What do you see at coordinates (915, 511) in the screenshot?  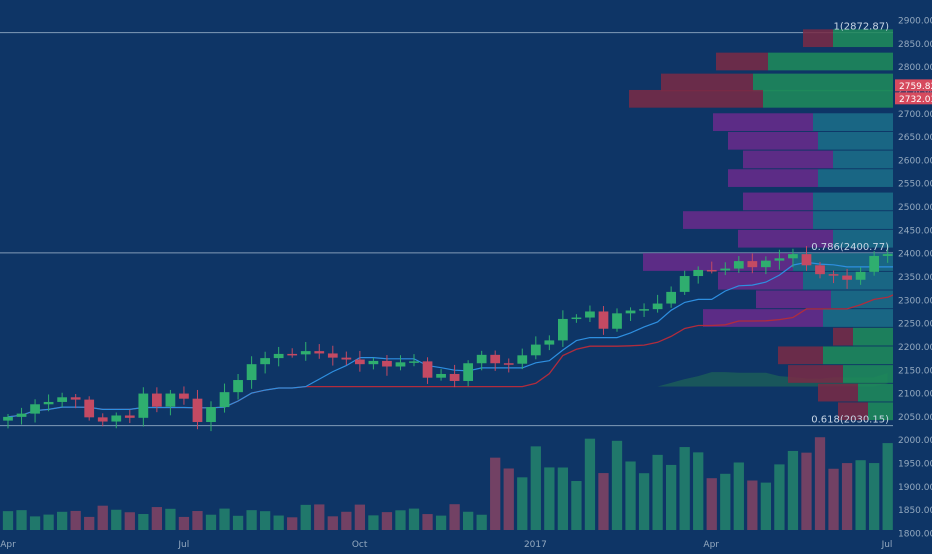 I see `price-tick-label: 1850.00` at bounding box center [915, 511].